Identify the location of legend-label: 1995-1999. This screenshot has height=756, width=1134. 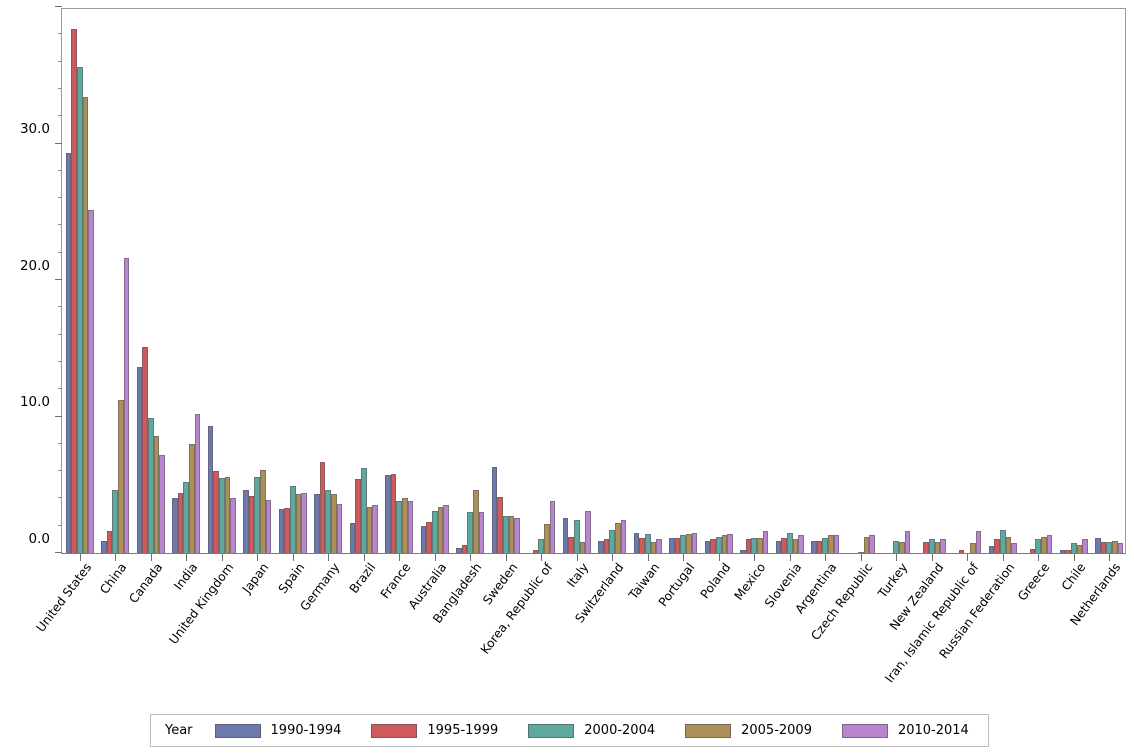
(463, 730).